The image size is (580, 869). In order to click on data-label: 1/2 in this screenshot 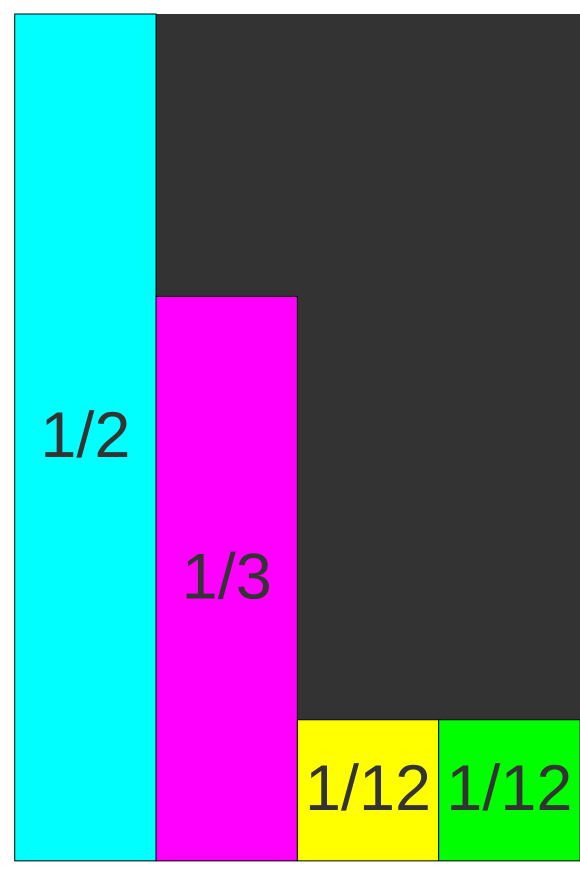, I will do `click(85, 435)`.